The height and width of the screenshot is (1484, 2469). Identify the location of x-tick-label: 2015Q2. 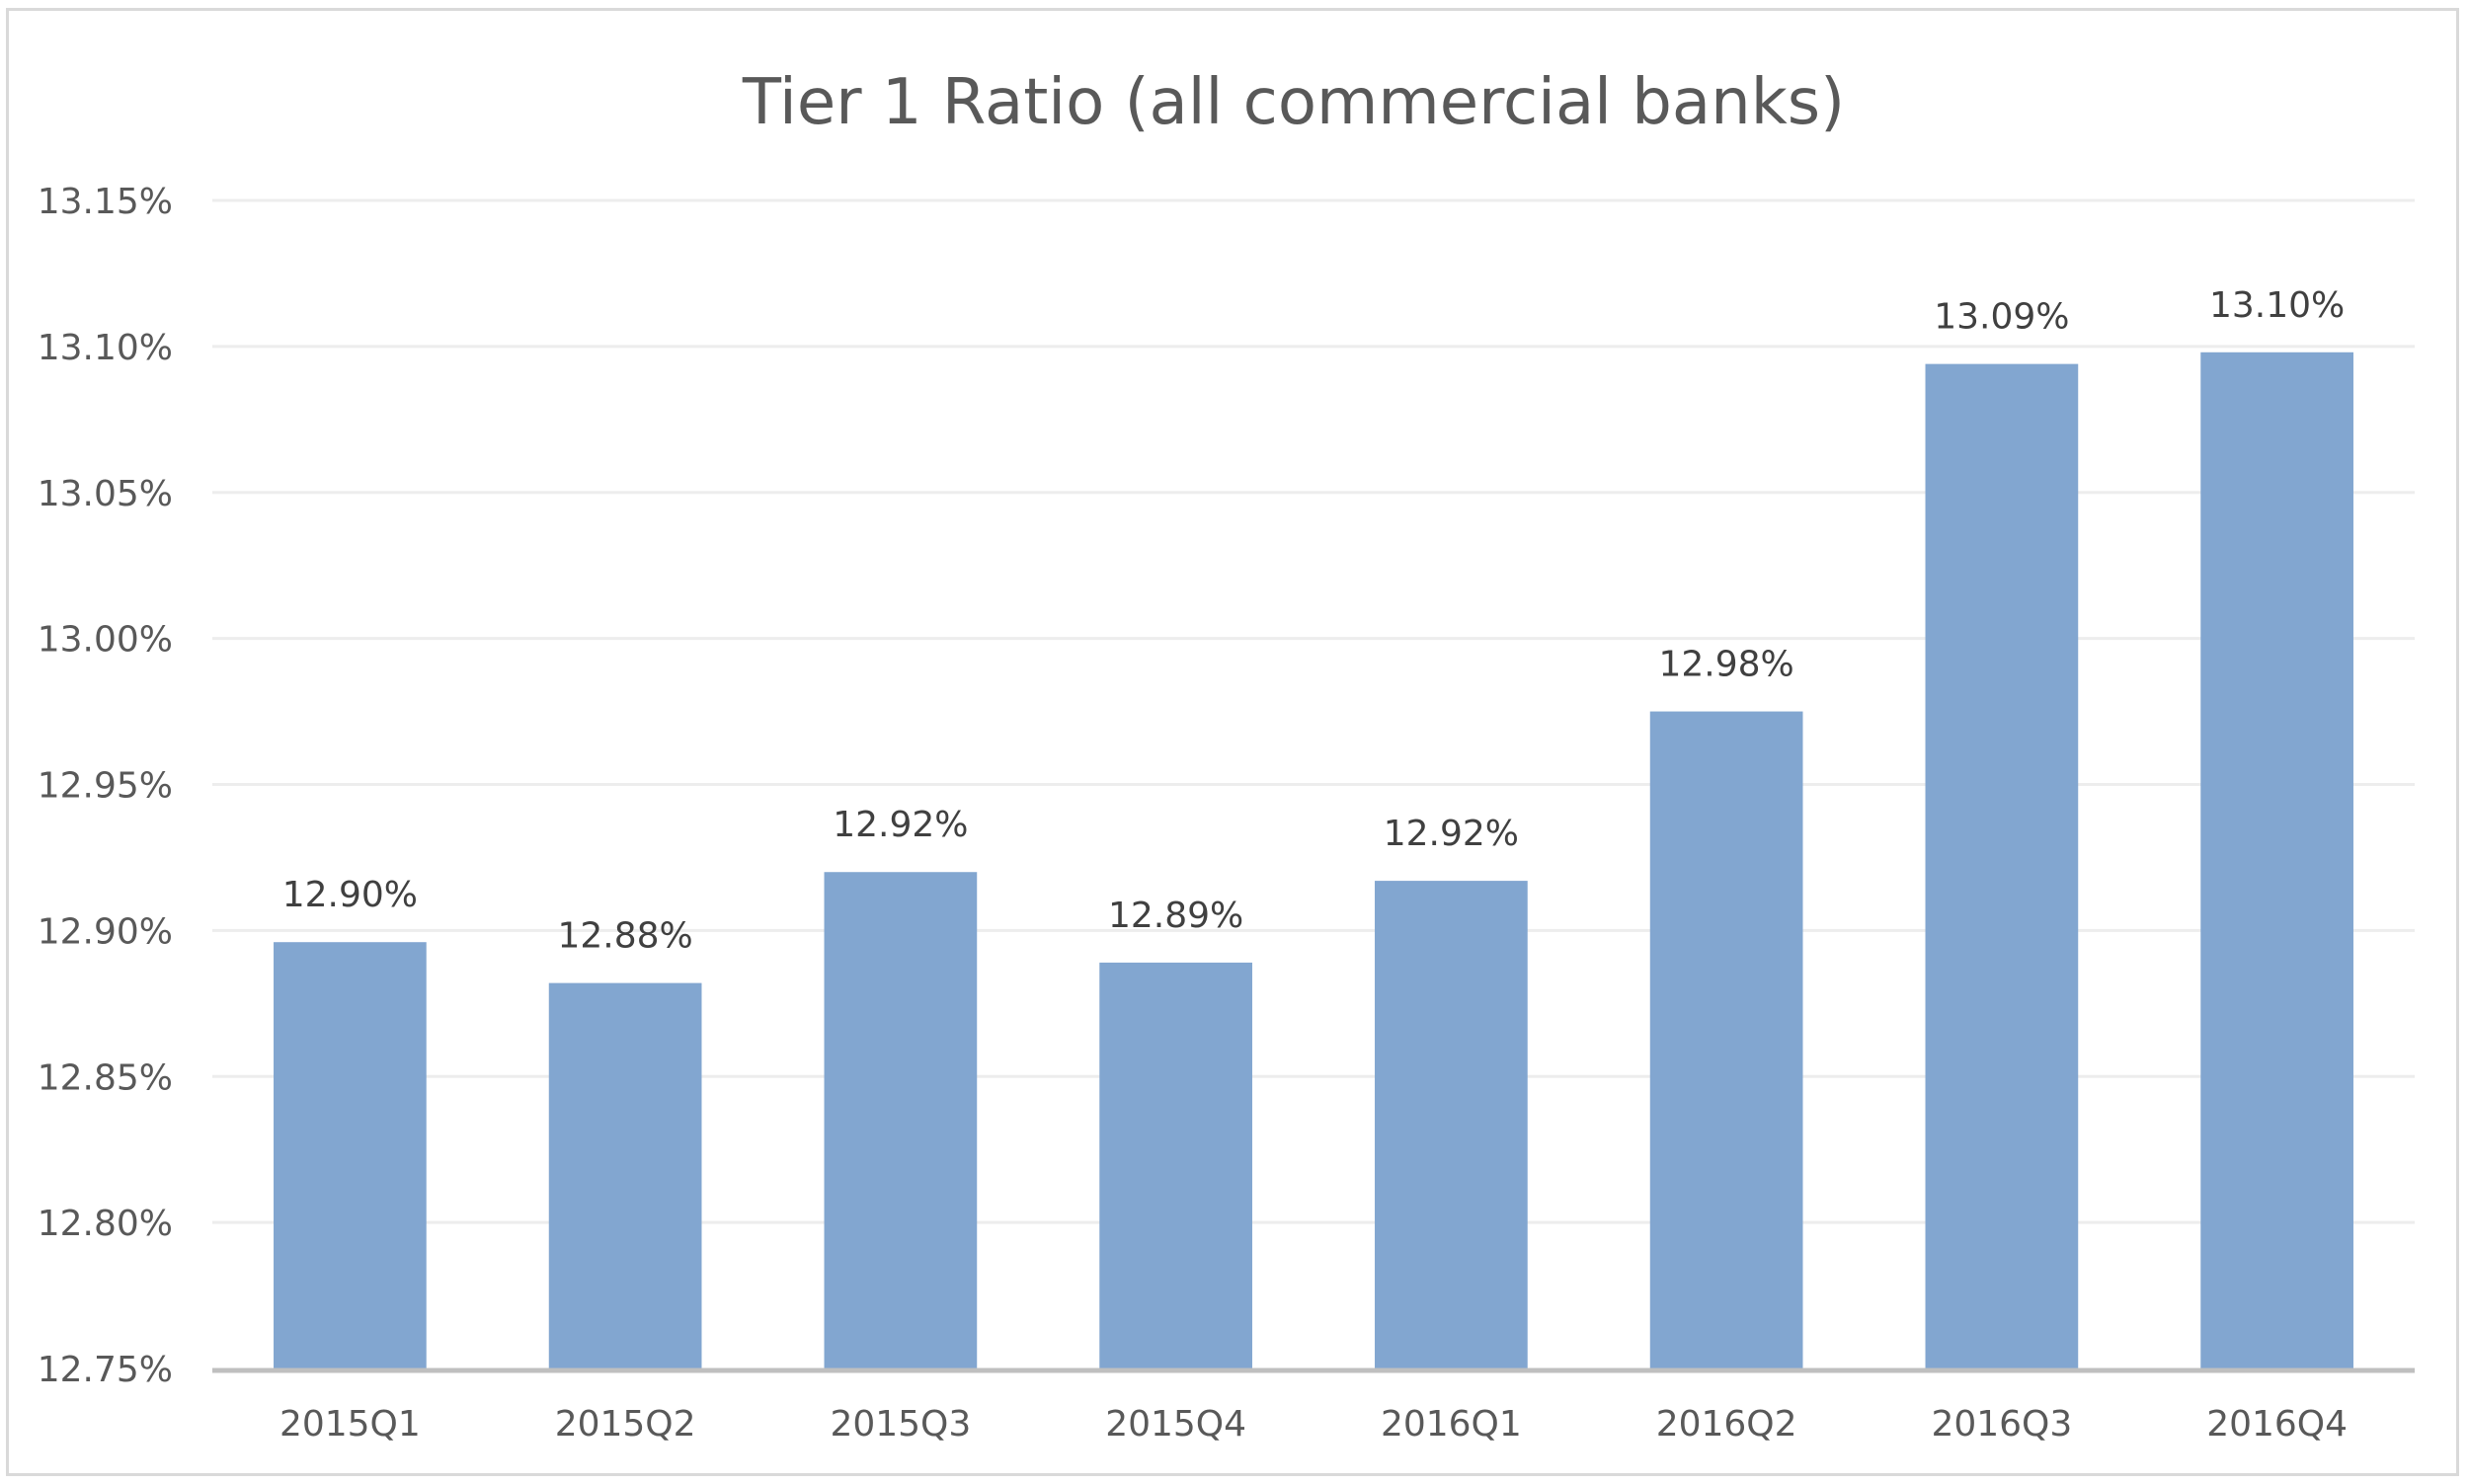
(625, 1424).